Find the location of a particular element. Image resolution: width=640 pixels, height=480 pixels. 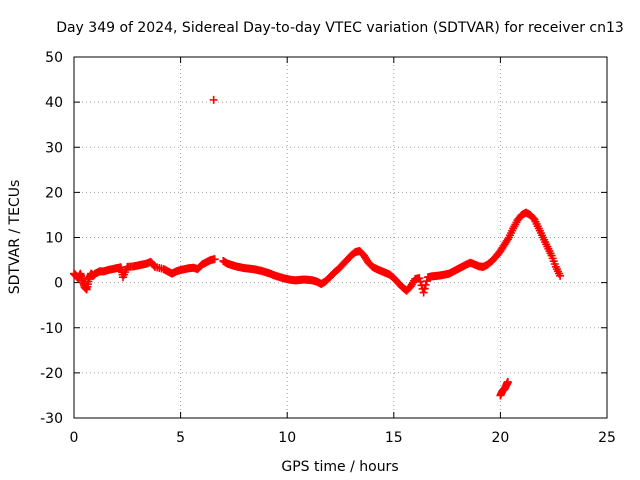

x-tick-label: 15 is located at coordinates (394, 438).